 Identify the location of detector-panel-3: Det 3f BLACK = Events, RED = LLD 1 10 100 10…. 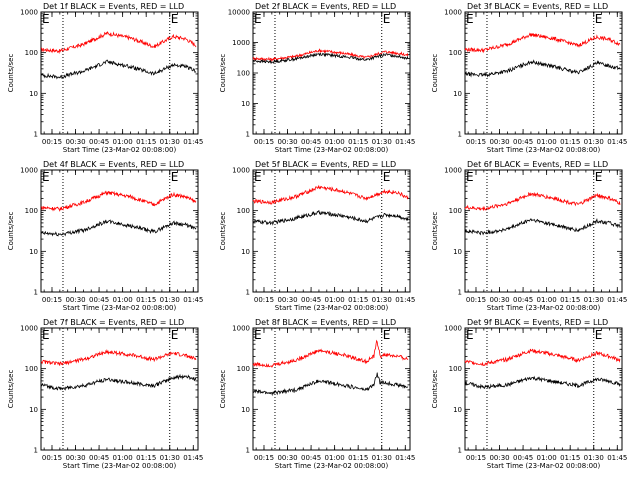
(529, 78).